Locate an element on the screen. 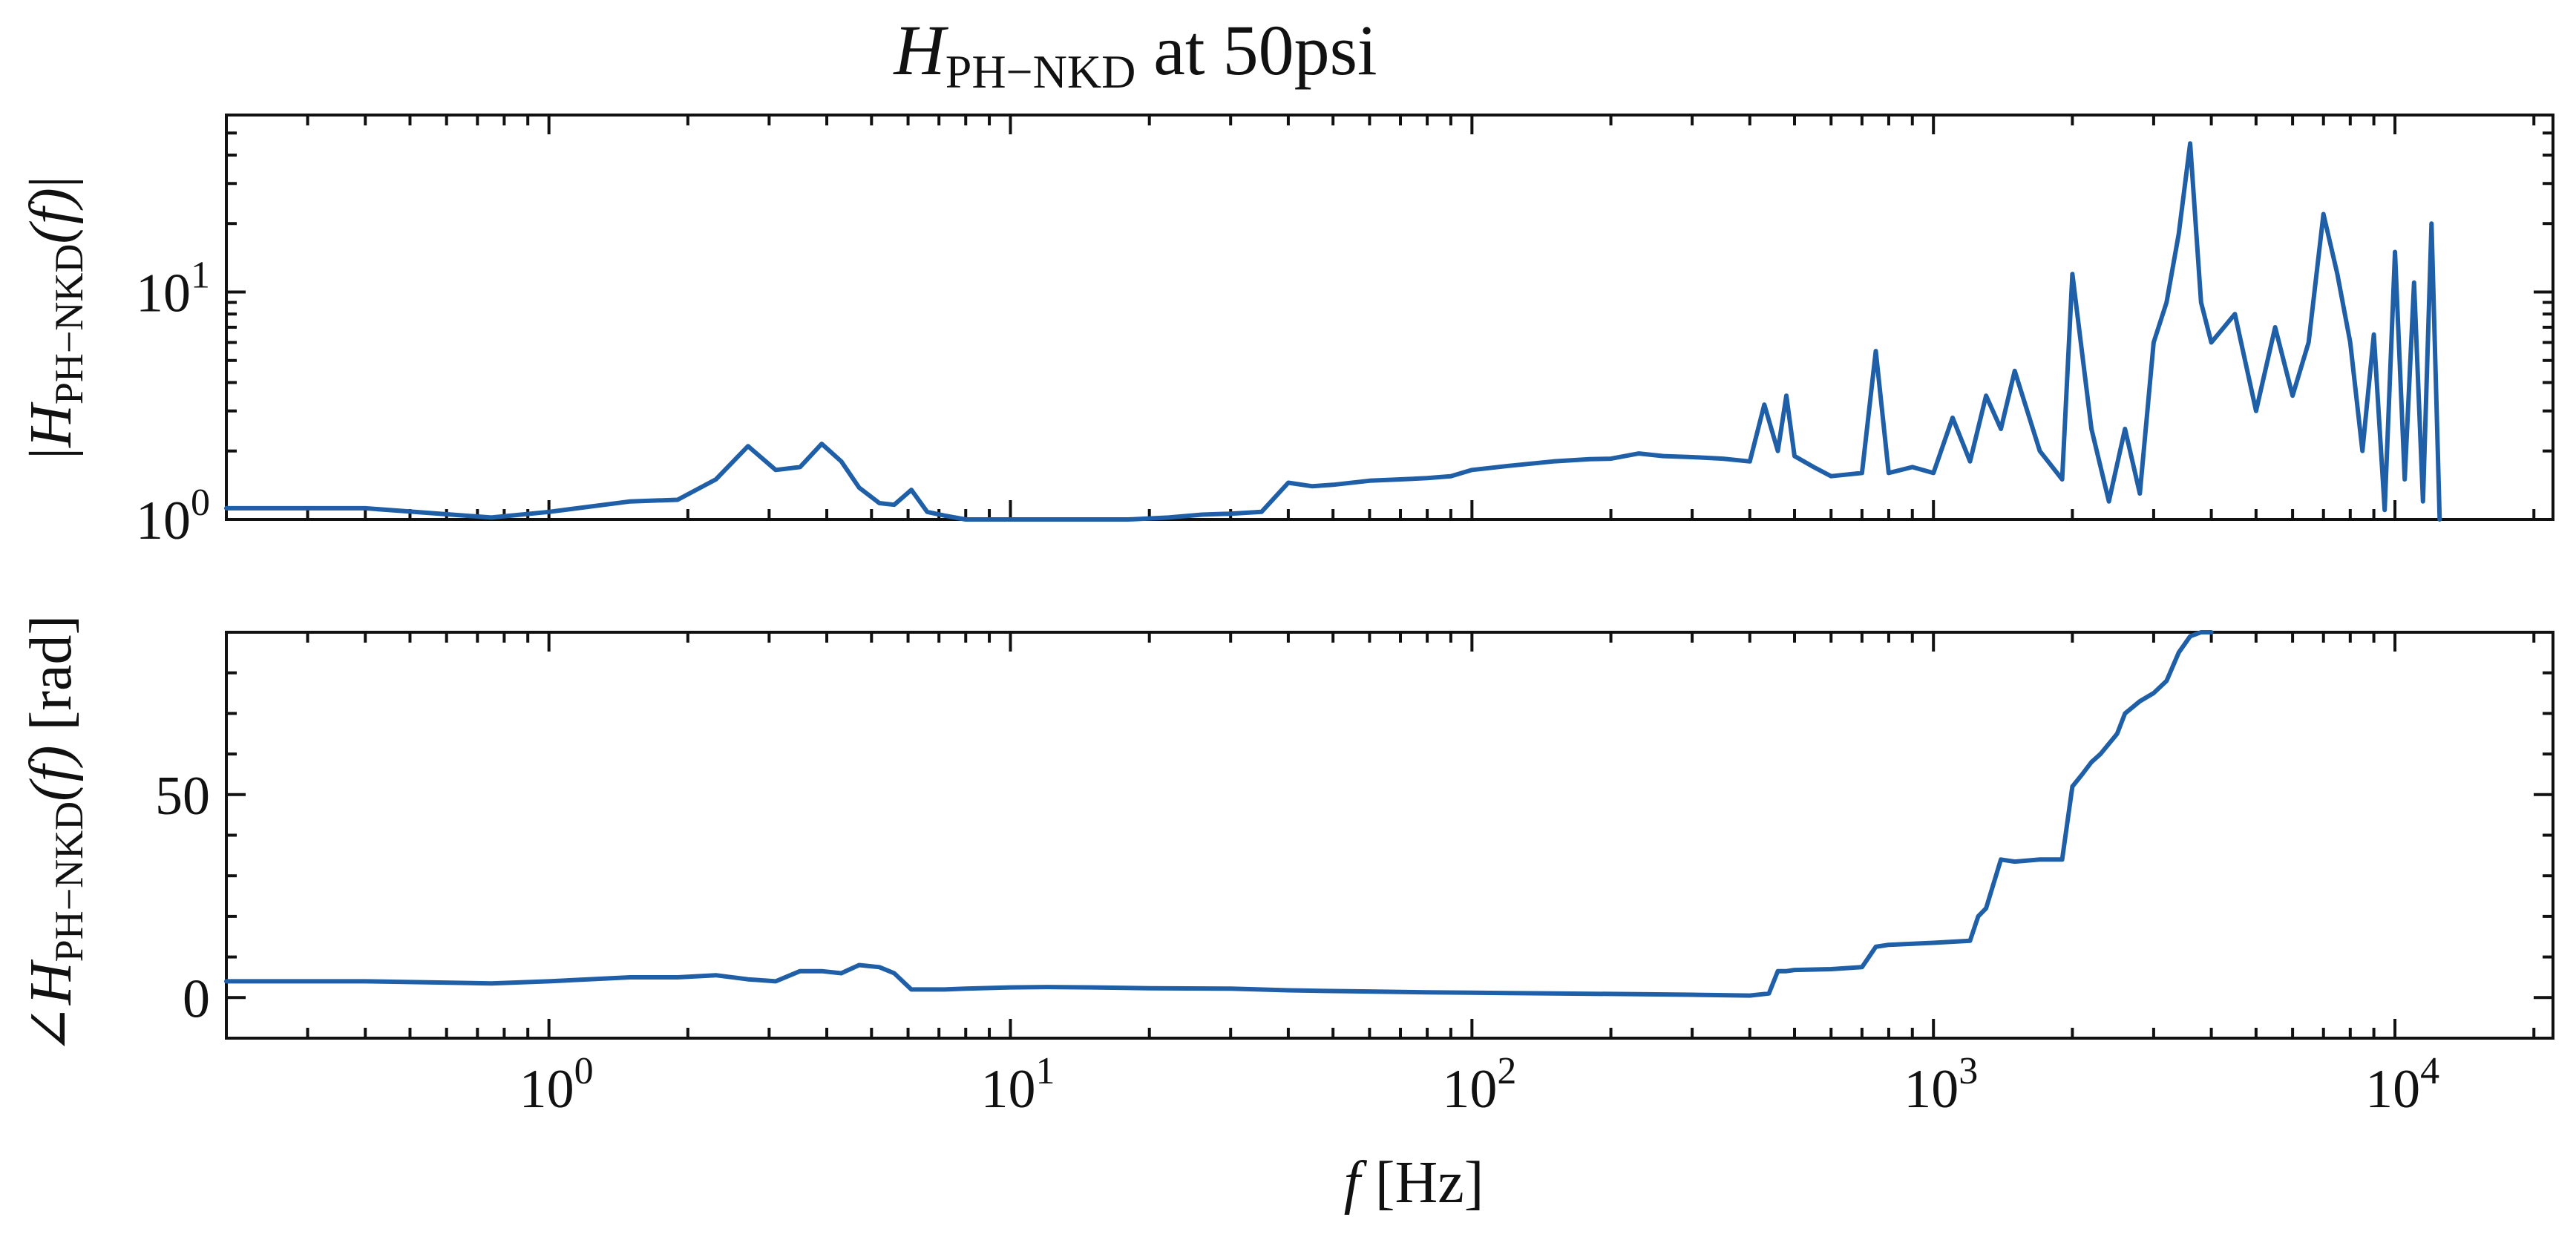 The height and width of the screenshot is (1240, 2576). phase-y-tick-label: 0 is located at coordinates (196, 998).